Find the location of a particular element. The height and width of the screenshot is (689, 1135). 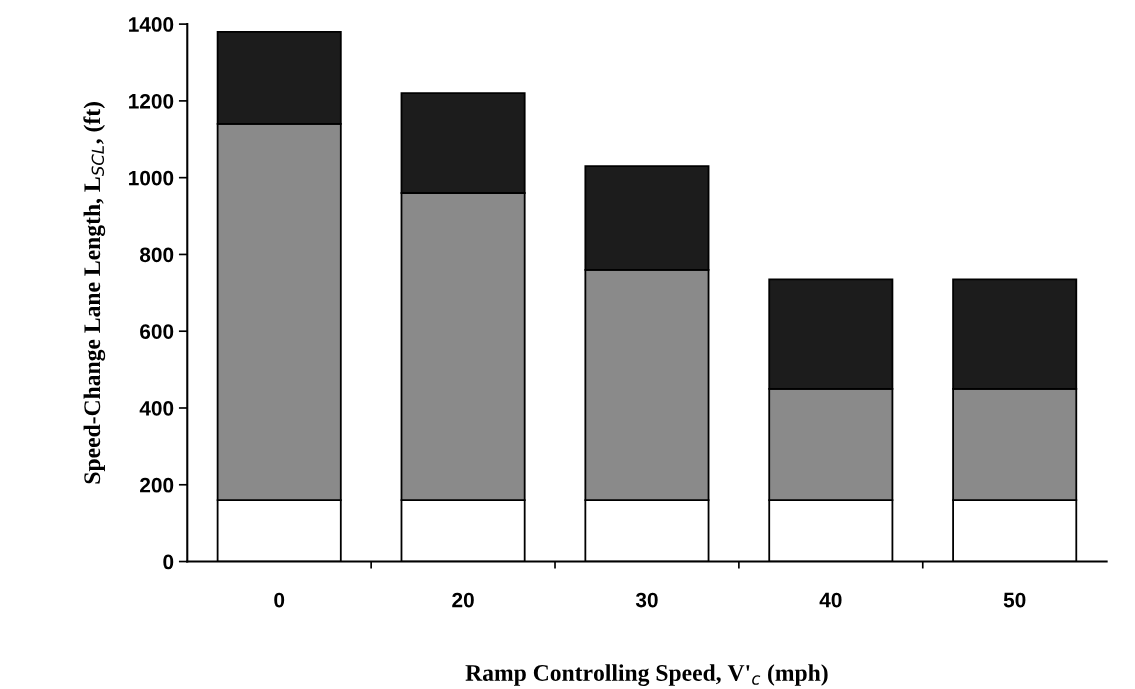

x-tick-label: 30 is located at coordinates (646, 600).